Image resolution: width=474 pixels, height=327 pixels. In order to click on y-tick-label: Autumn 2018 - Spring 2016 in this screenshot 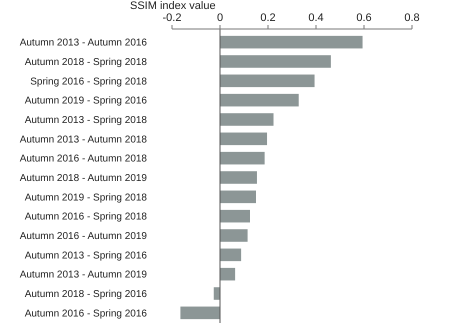, I will do `click(86, 294)`.